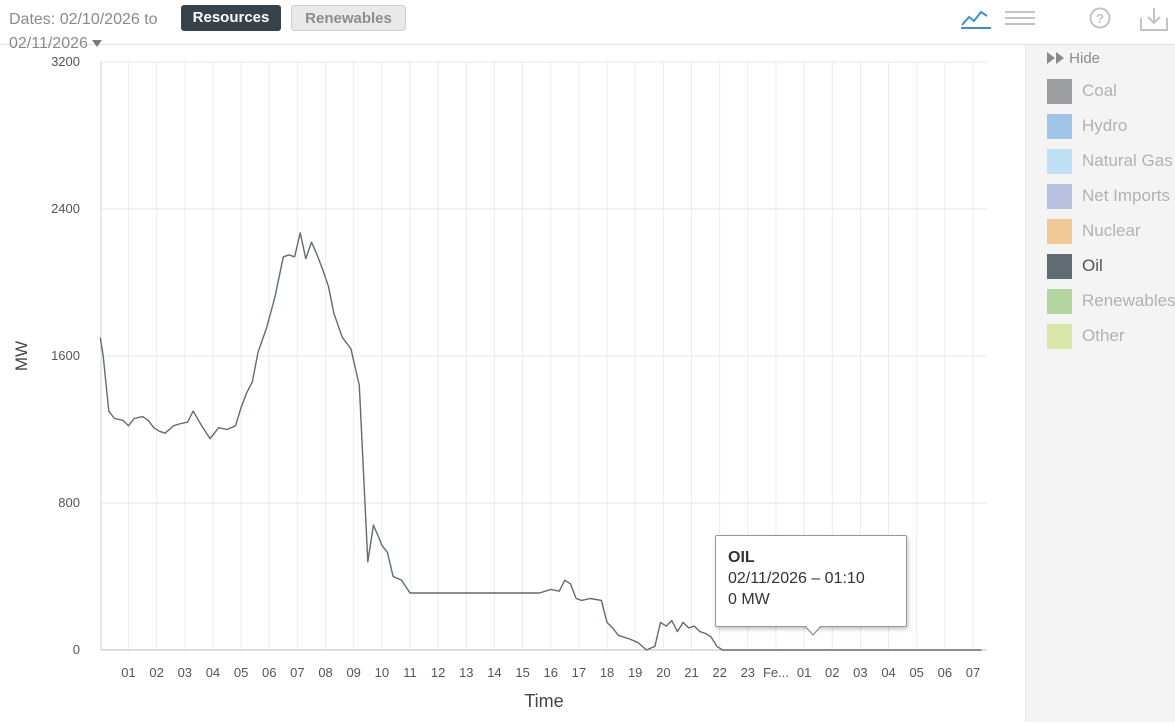 This screenshot has height=727, width=1175. What do you see at coordinates (1099, 90) in the screenshot?
I see `legend-label: Coal` at bounding box center [1099, 90].